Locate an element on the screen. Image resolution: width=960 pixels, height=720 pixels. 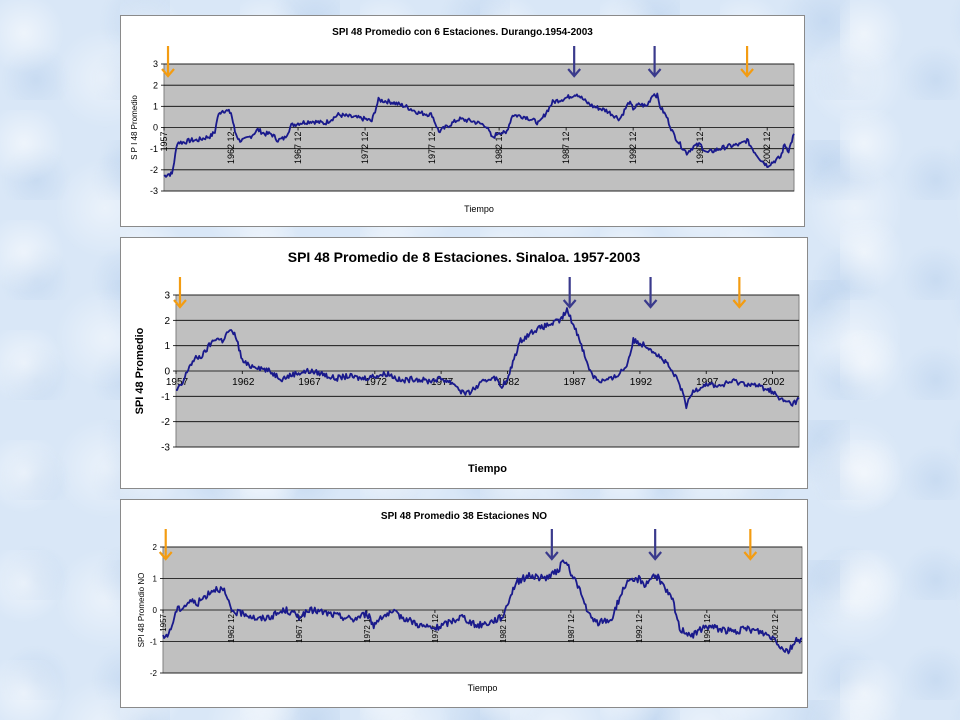
y-axis-label: SPI 48 Promedio NO is located at coordinates (141, 610).